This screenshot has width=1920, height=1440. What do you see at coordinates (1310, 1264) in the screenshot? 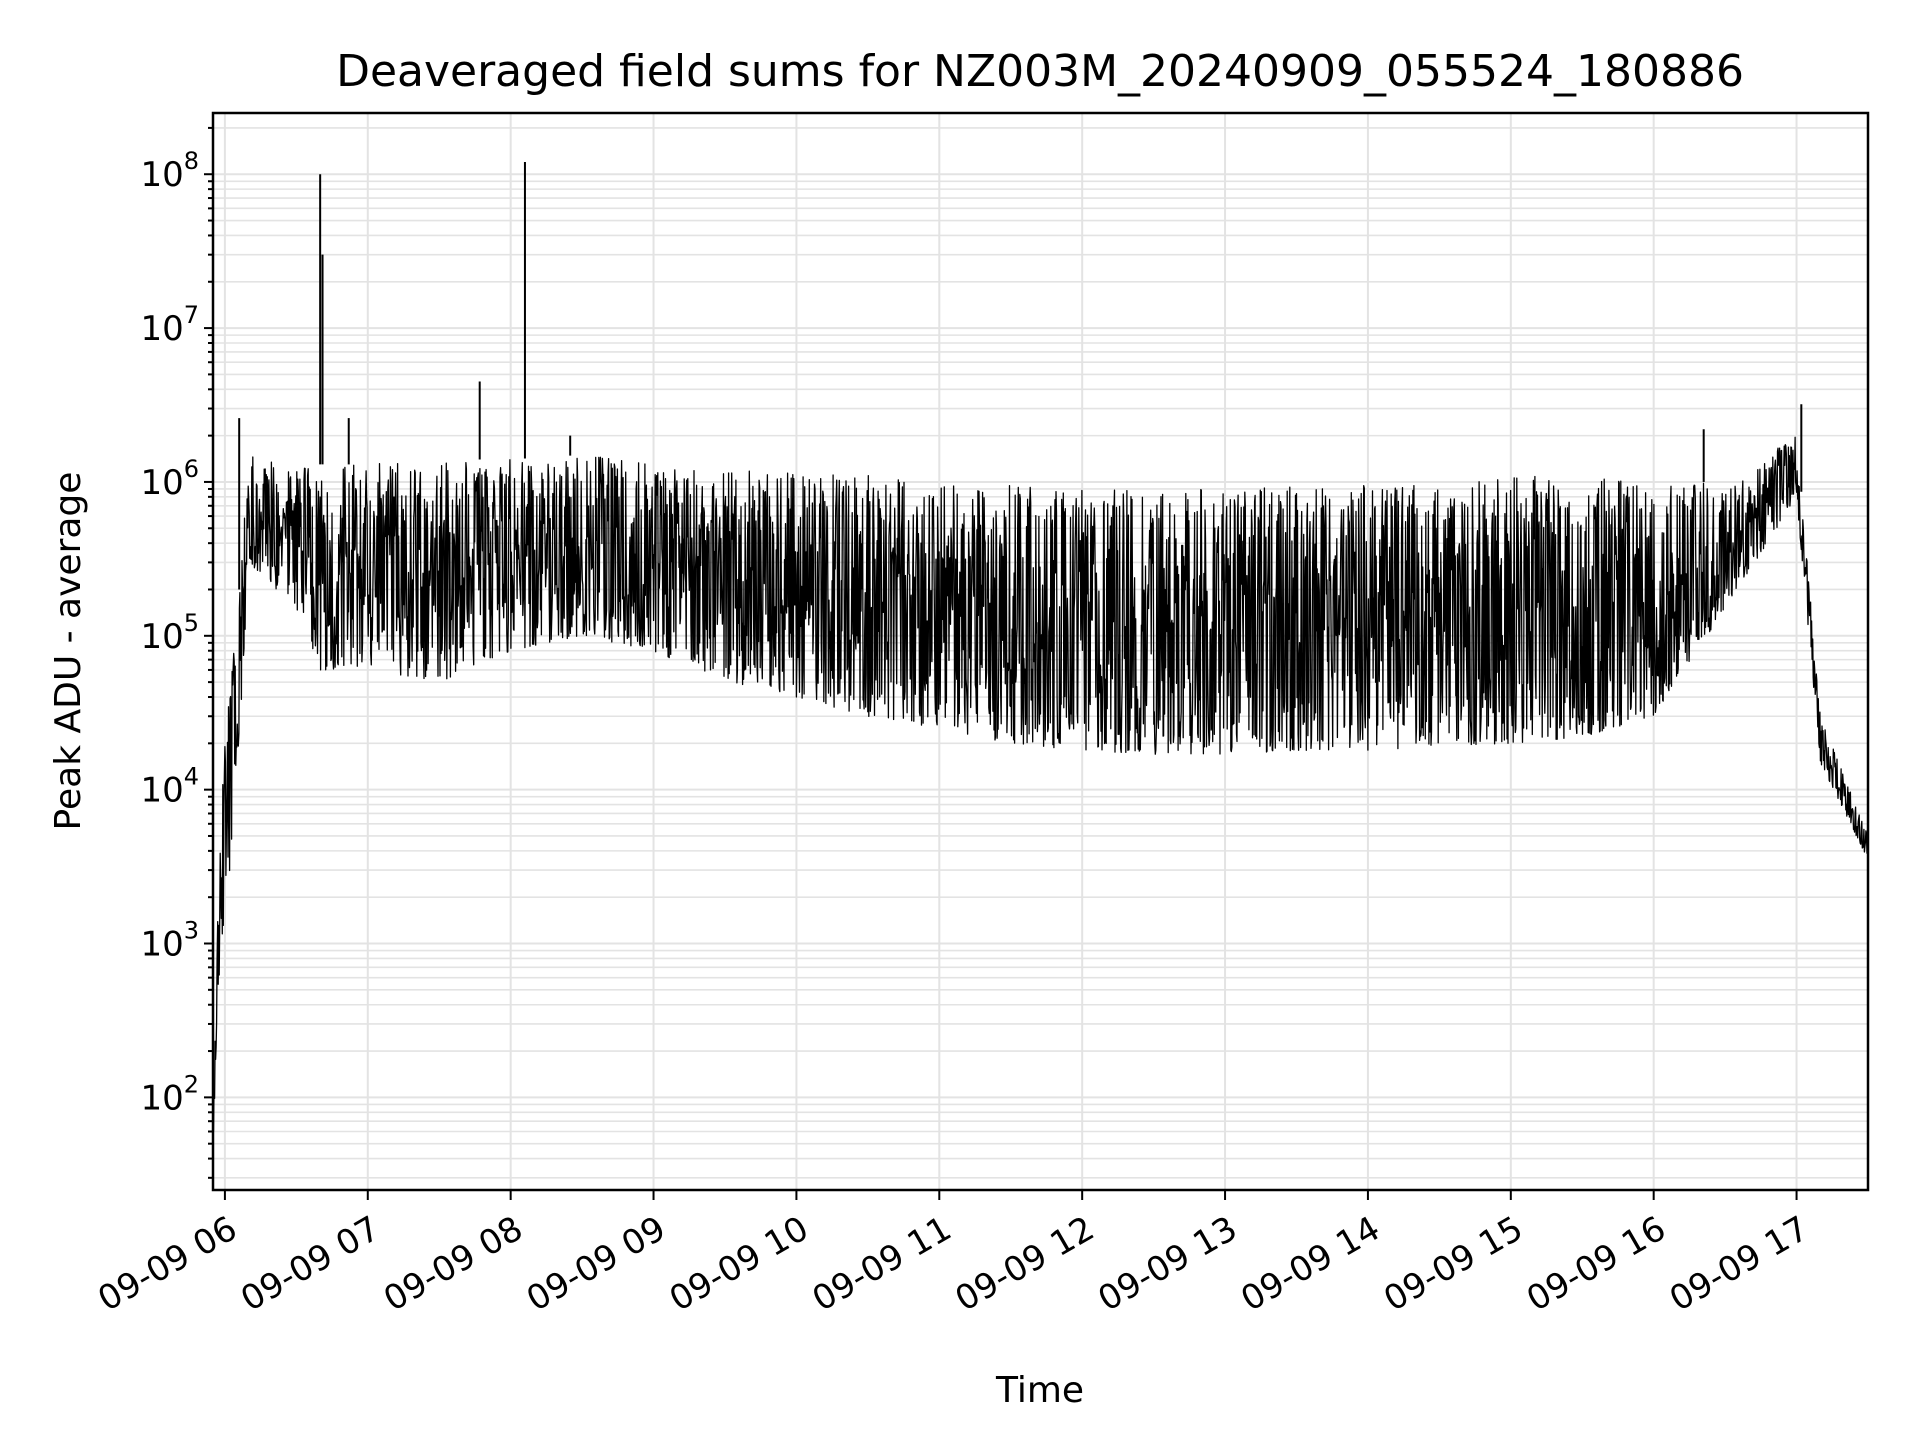
I see `x-tick-label: 09-09 14` at bounding box center [1310, 1264].